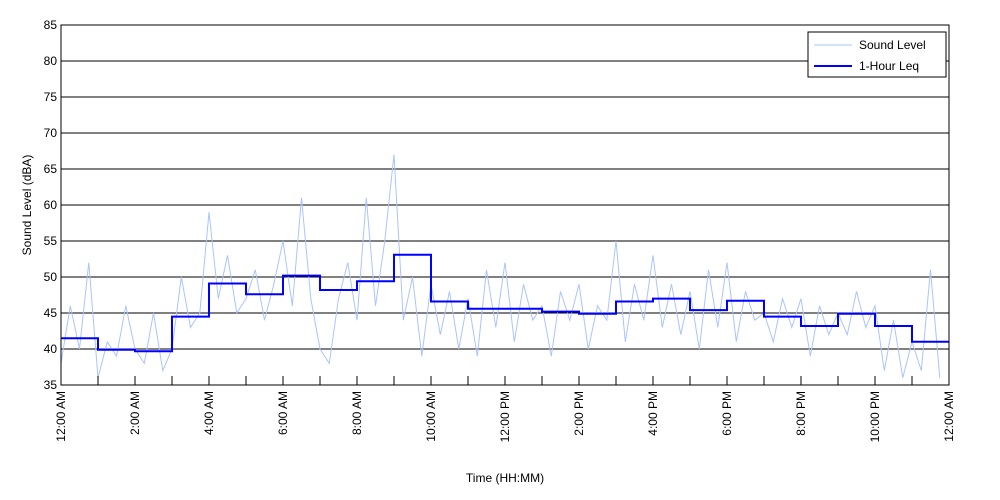  I want to click on y-tick-label: 65, so click(51, 169).